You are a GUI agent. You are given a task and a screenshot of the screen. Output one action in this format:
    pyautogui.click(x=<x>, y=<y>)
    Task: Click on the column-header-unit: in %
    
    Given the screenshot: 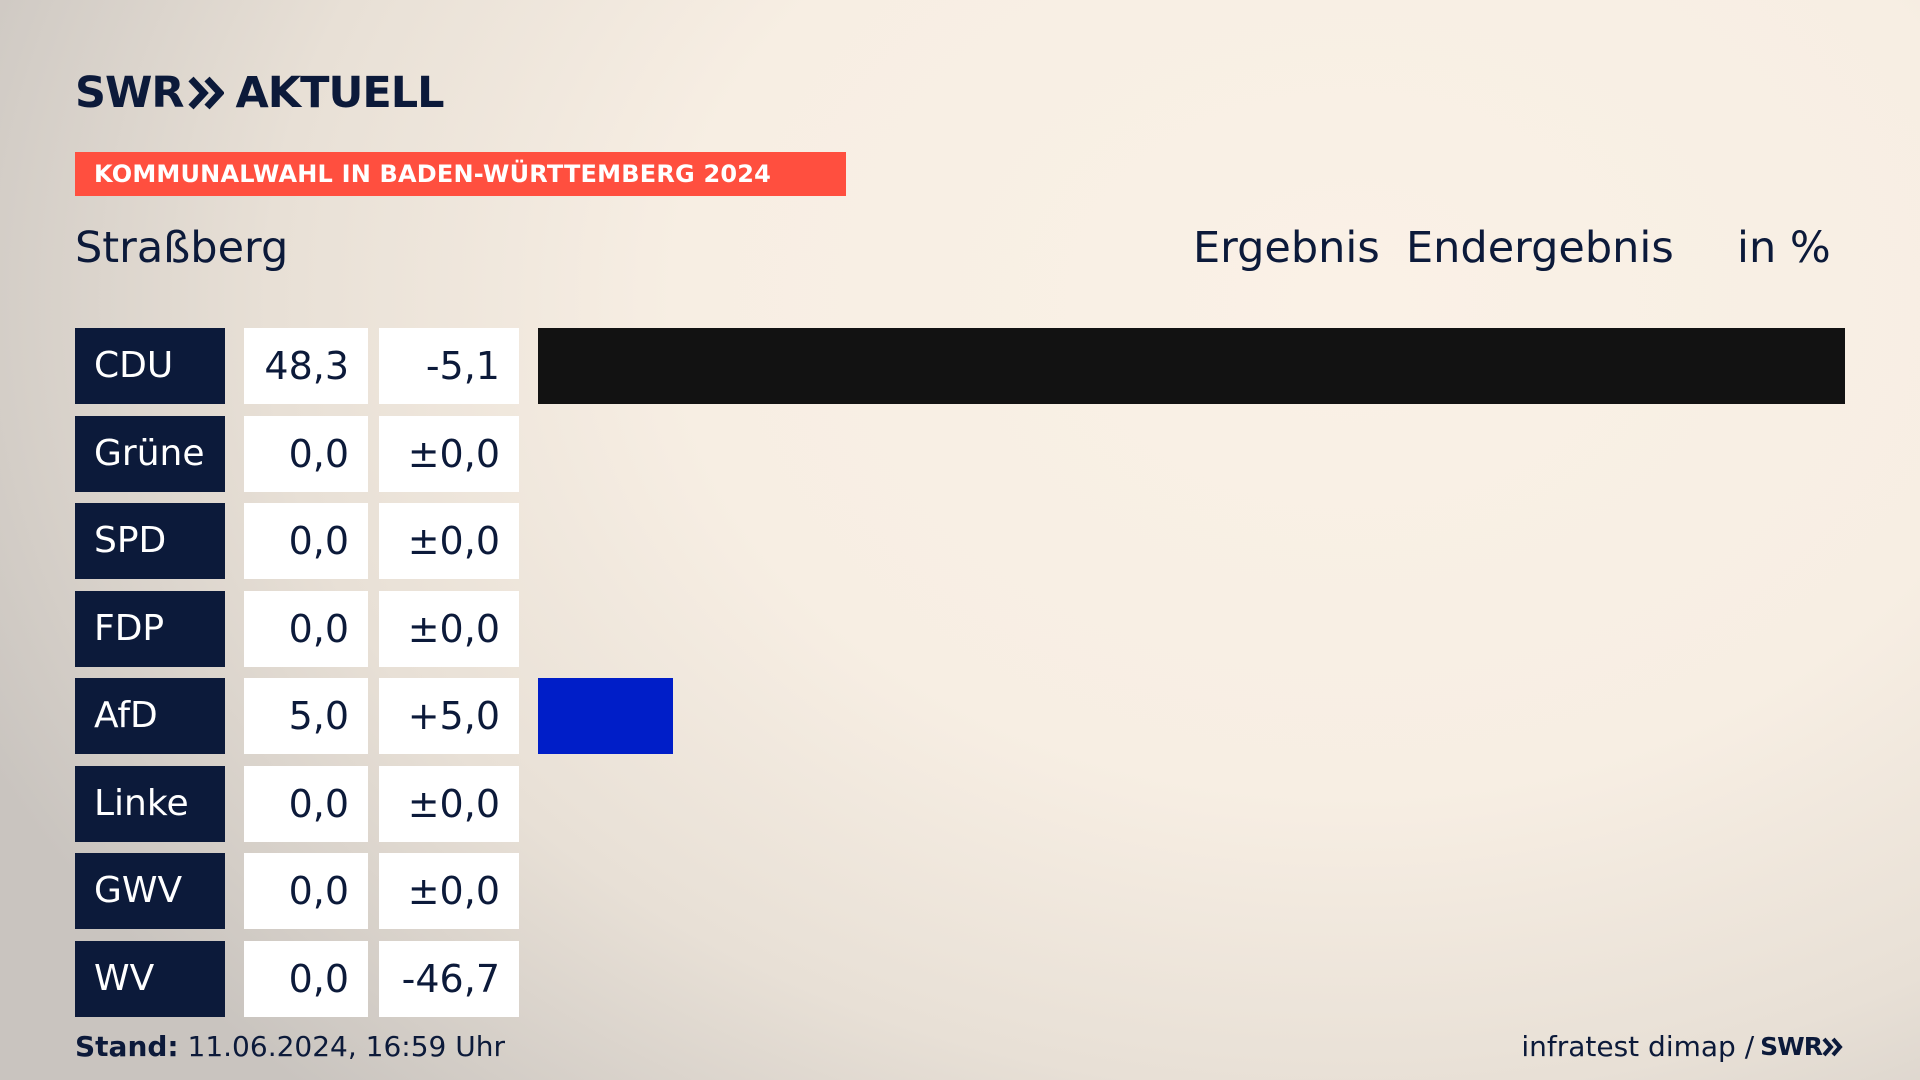 What is the action you would take?
    pyautogui.click(x=1784, y=248)
    